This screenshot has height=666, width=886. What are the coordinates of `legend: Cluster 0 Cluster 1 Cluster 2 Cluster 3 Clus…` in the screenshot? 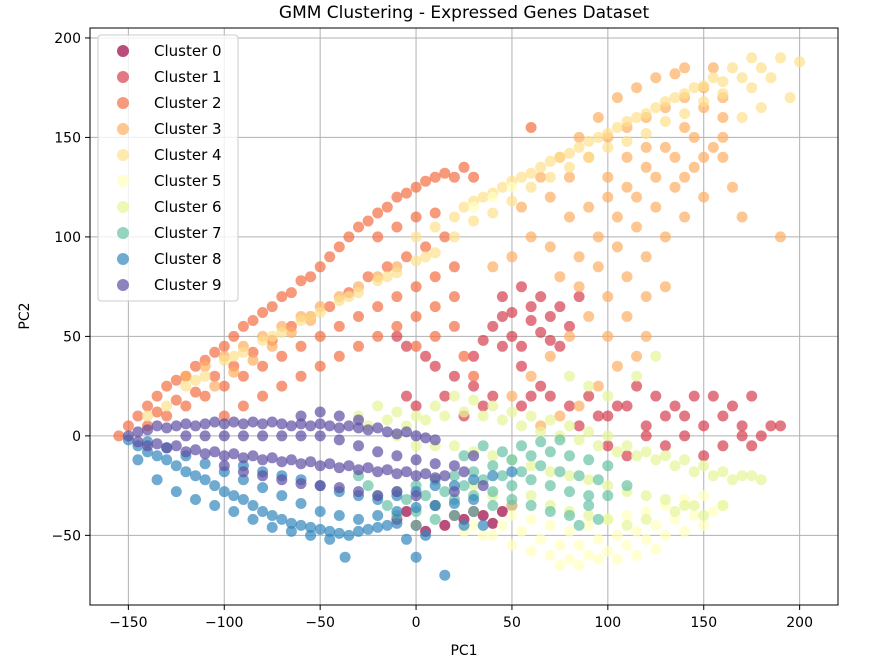 It's located at (168, 168).